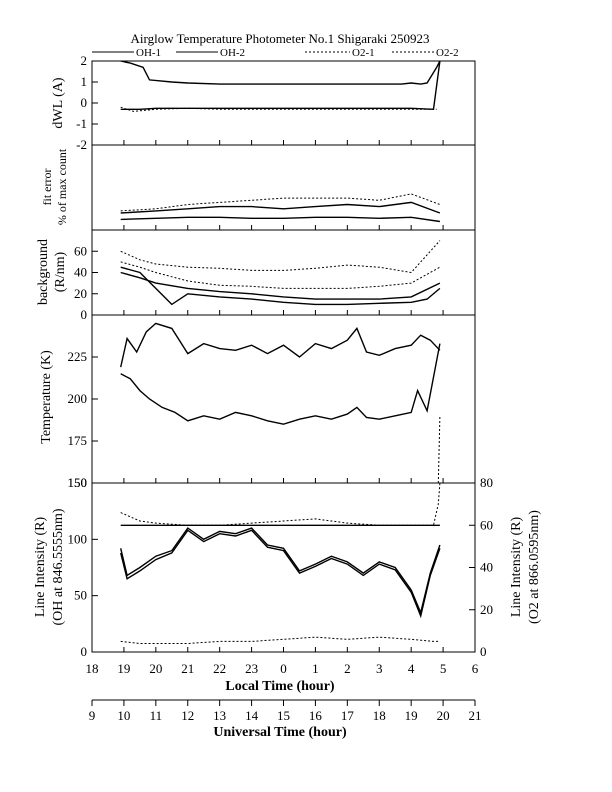 The image size is (612, 792). What do you see at coordinates (84, 81) in the screenshot?
I see `ytick-label-dwl-1: 1` at bounding box center [84, 81].